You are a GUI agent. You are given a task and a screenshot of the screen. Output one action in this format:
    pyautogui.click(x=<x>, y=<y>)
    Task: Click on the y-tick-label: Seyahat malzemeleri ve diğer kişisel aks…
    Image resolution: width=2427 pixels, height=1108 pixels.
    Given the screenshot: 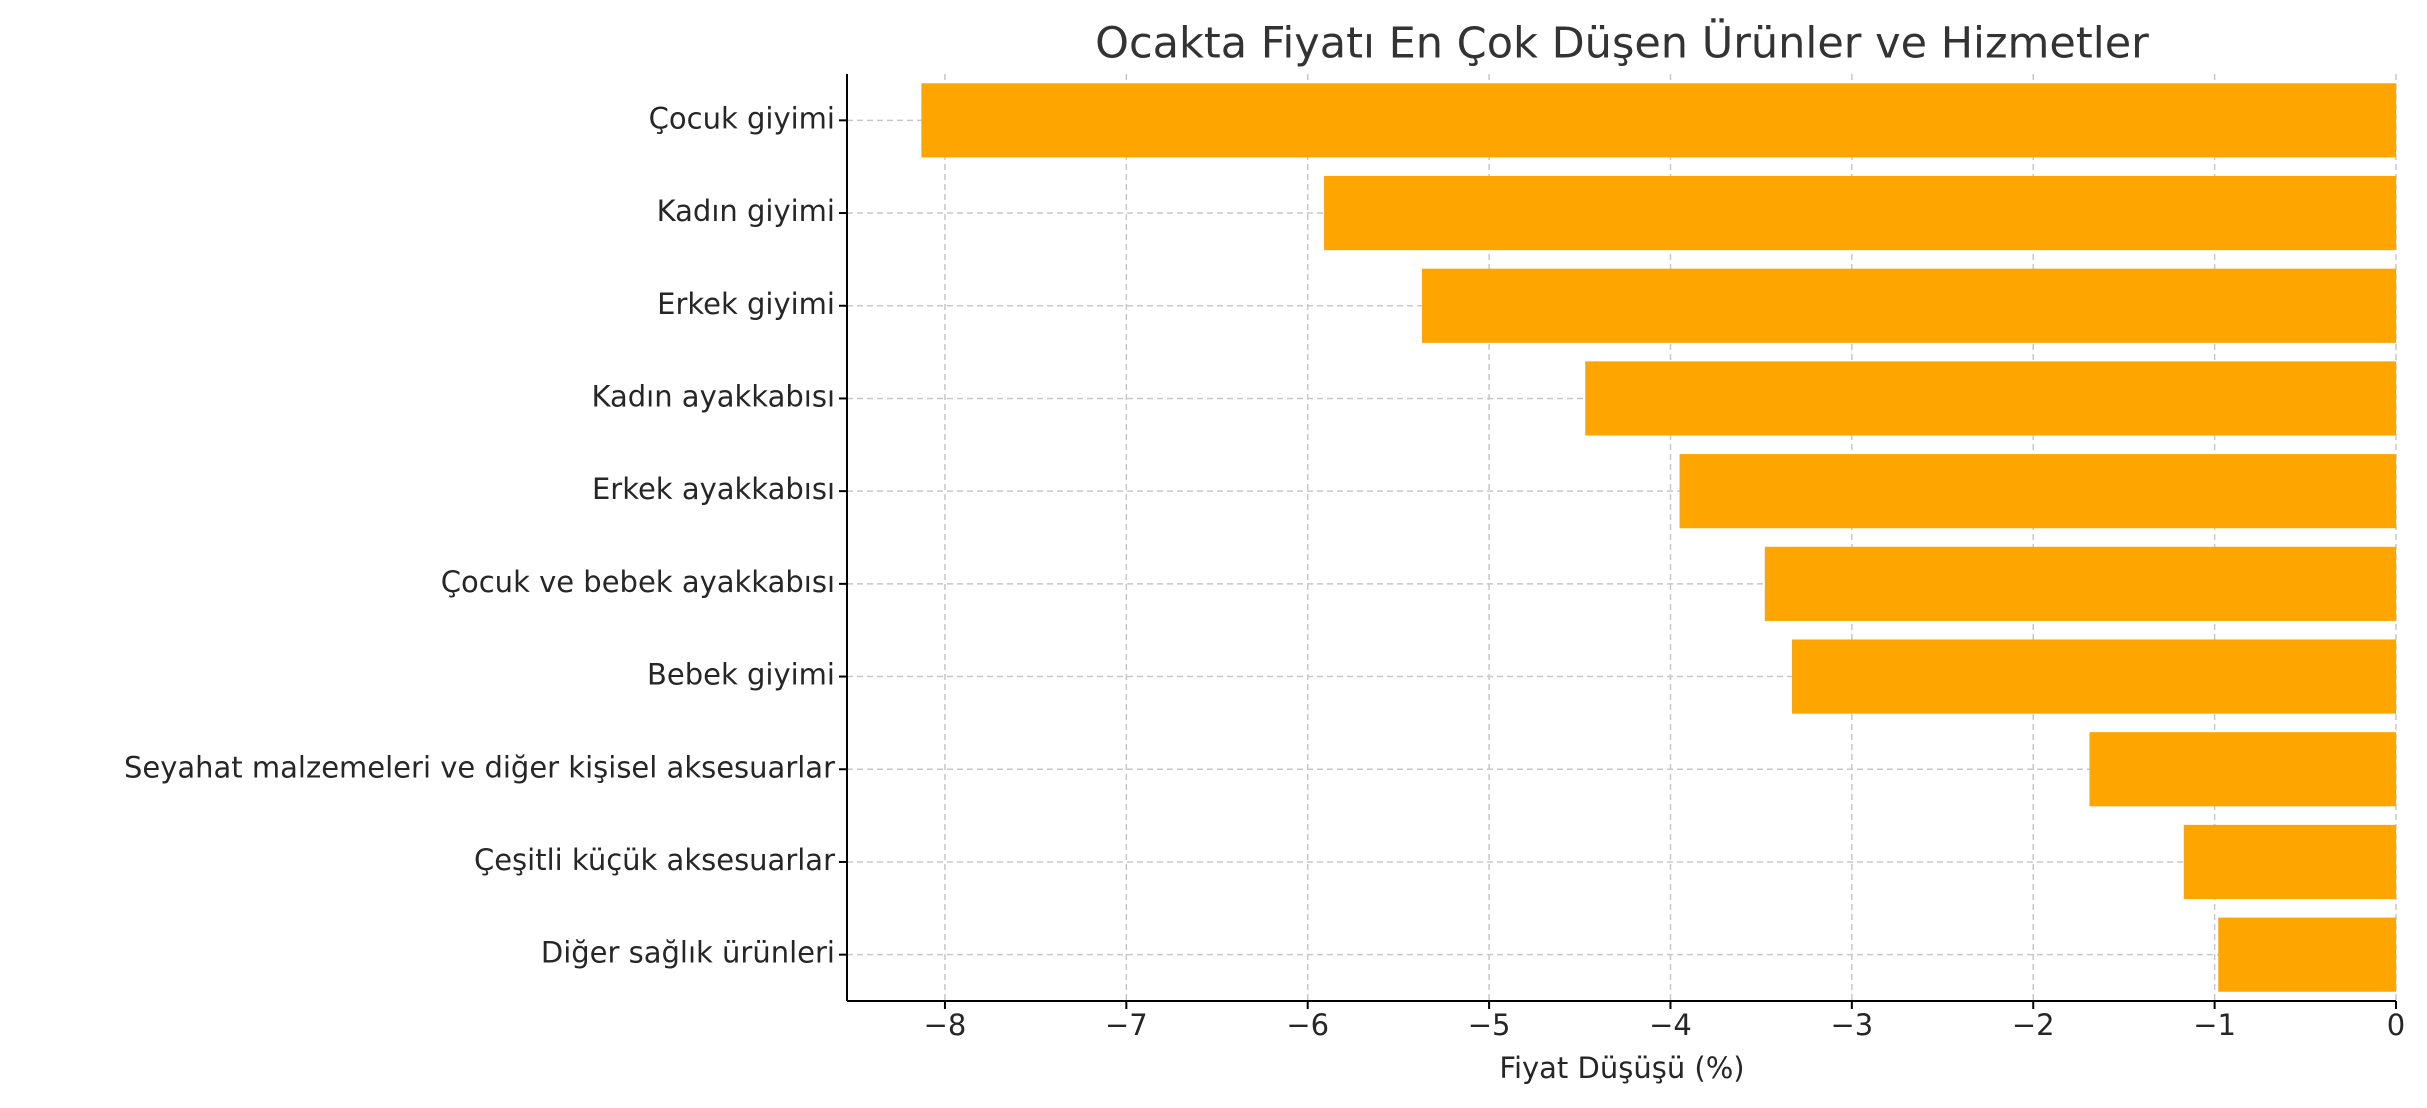 What is the action you would take?
    pyautogui.click(x=479, y=767)
    